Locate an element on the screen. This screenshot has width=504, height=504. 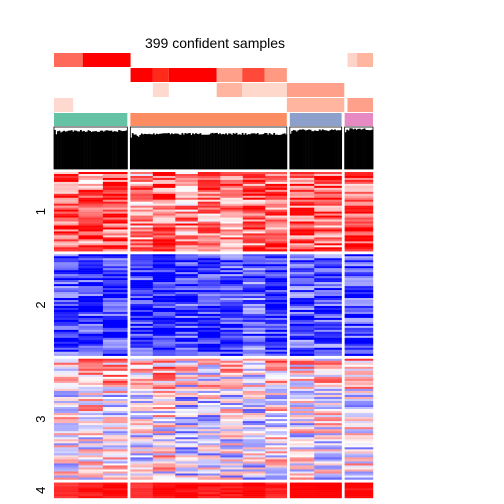
annotation-segment is located at coordinates (106, 60).